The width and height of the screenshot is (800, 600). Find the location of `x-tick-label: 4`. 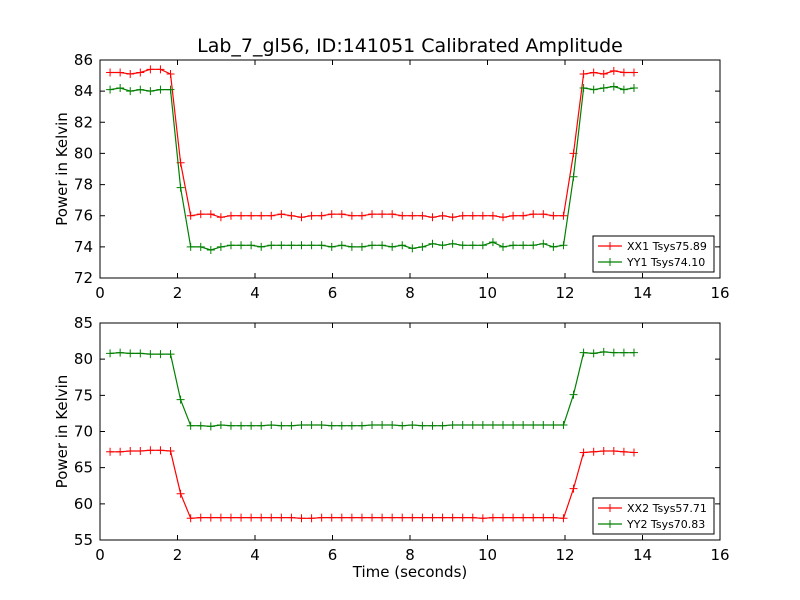

x-tick-label: 4 is located at coordinates (255, 293).